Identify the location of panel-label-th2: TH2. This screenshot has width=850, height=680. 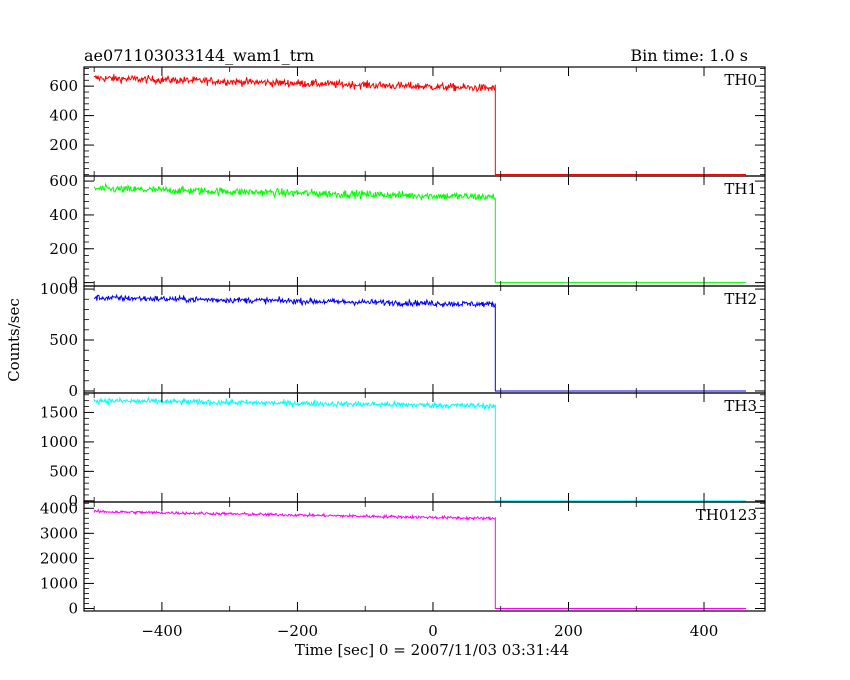
(740, 299).